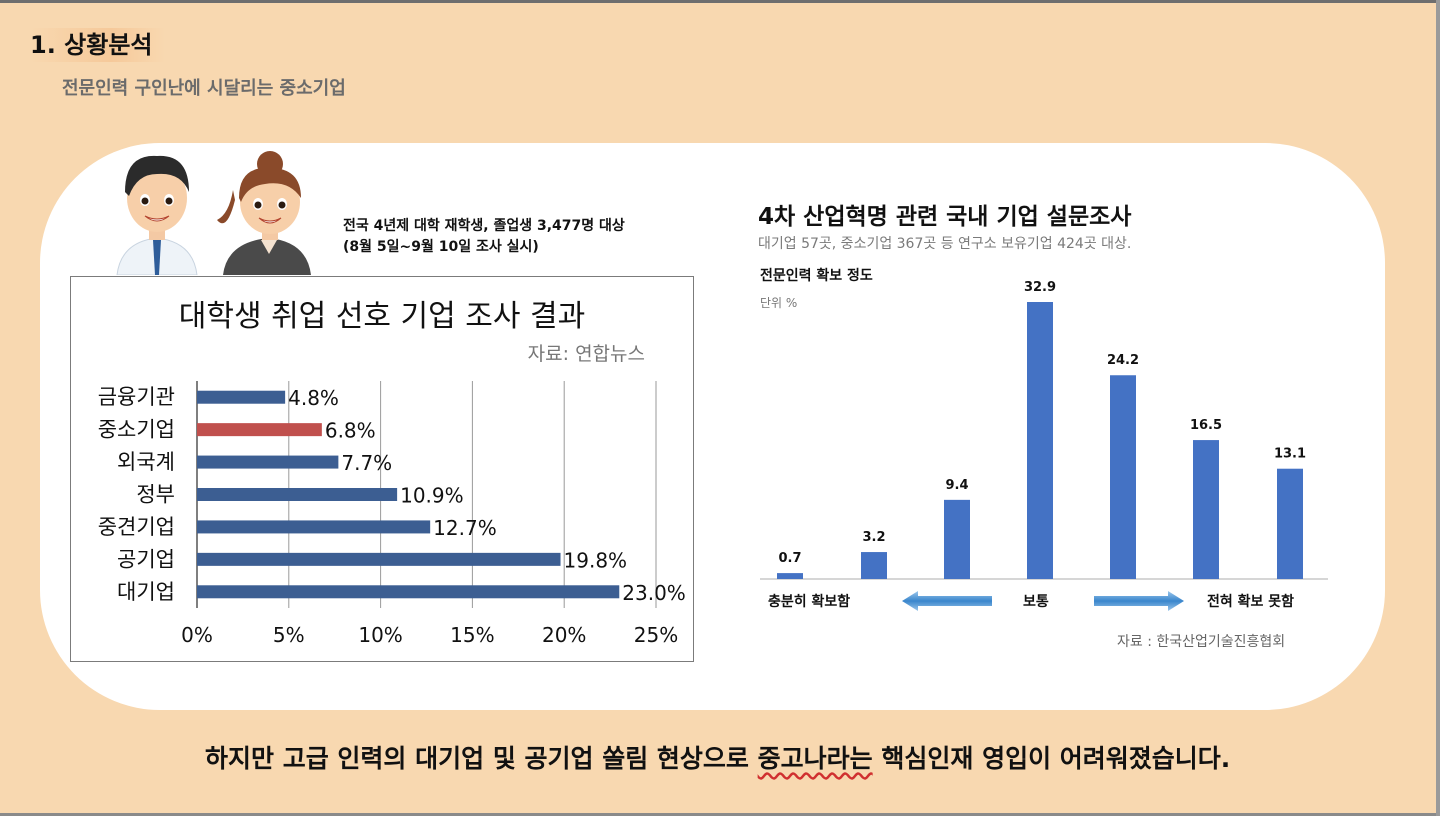  Describe the element at coordinates (146, 462) in the screenshot. I see `preference-category-label: 외국계` at that location.